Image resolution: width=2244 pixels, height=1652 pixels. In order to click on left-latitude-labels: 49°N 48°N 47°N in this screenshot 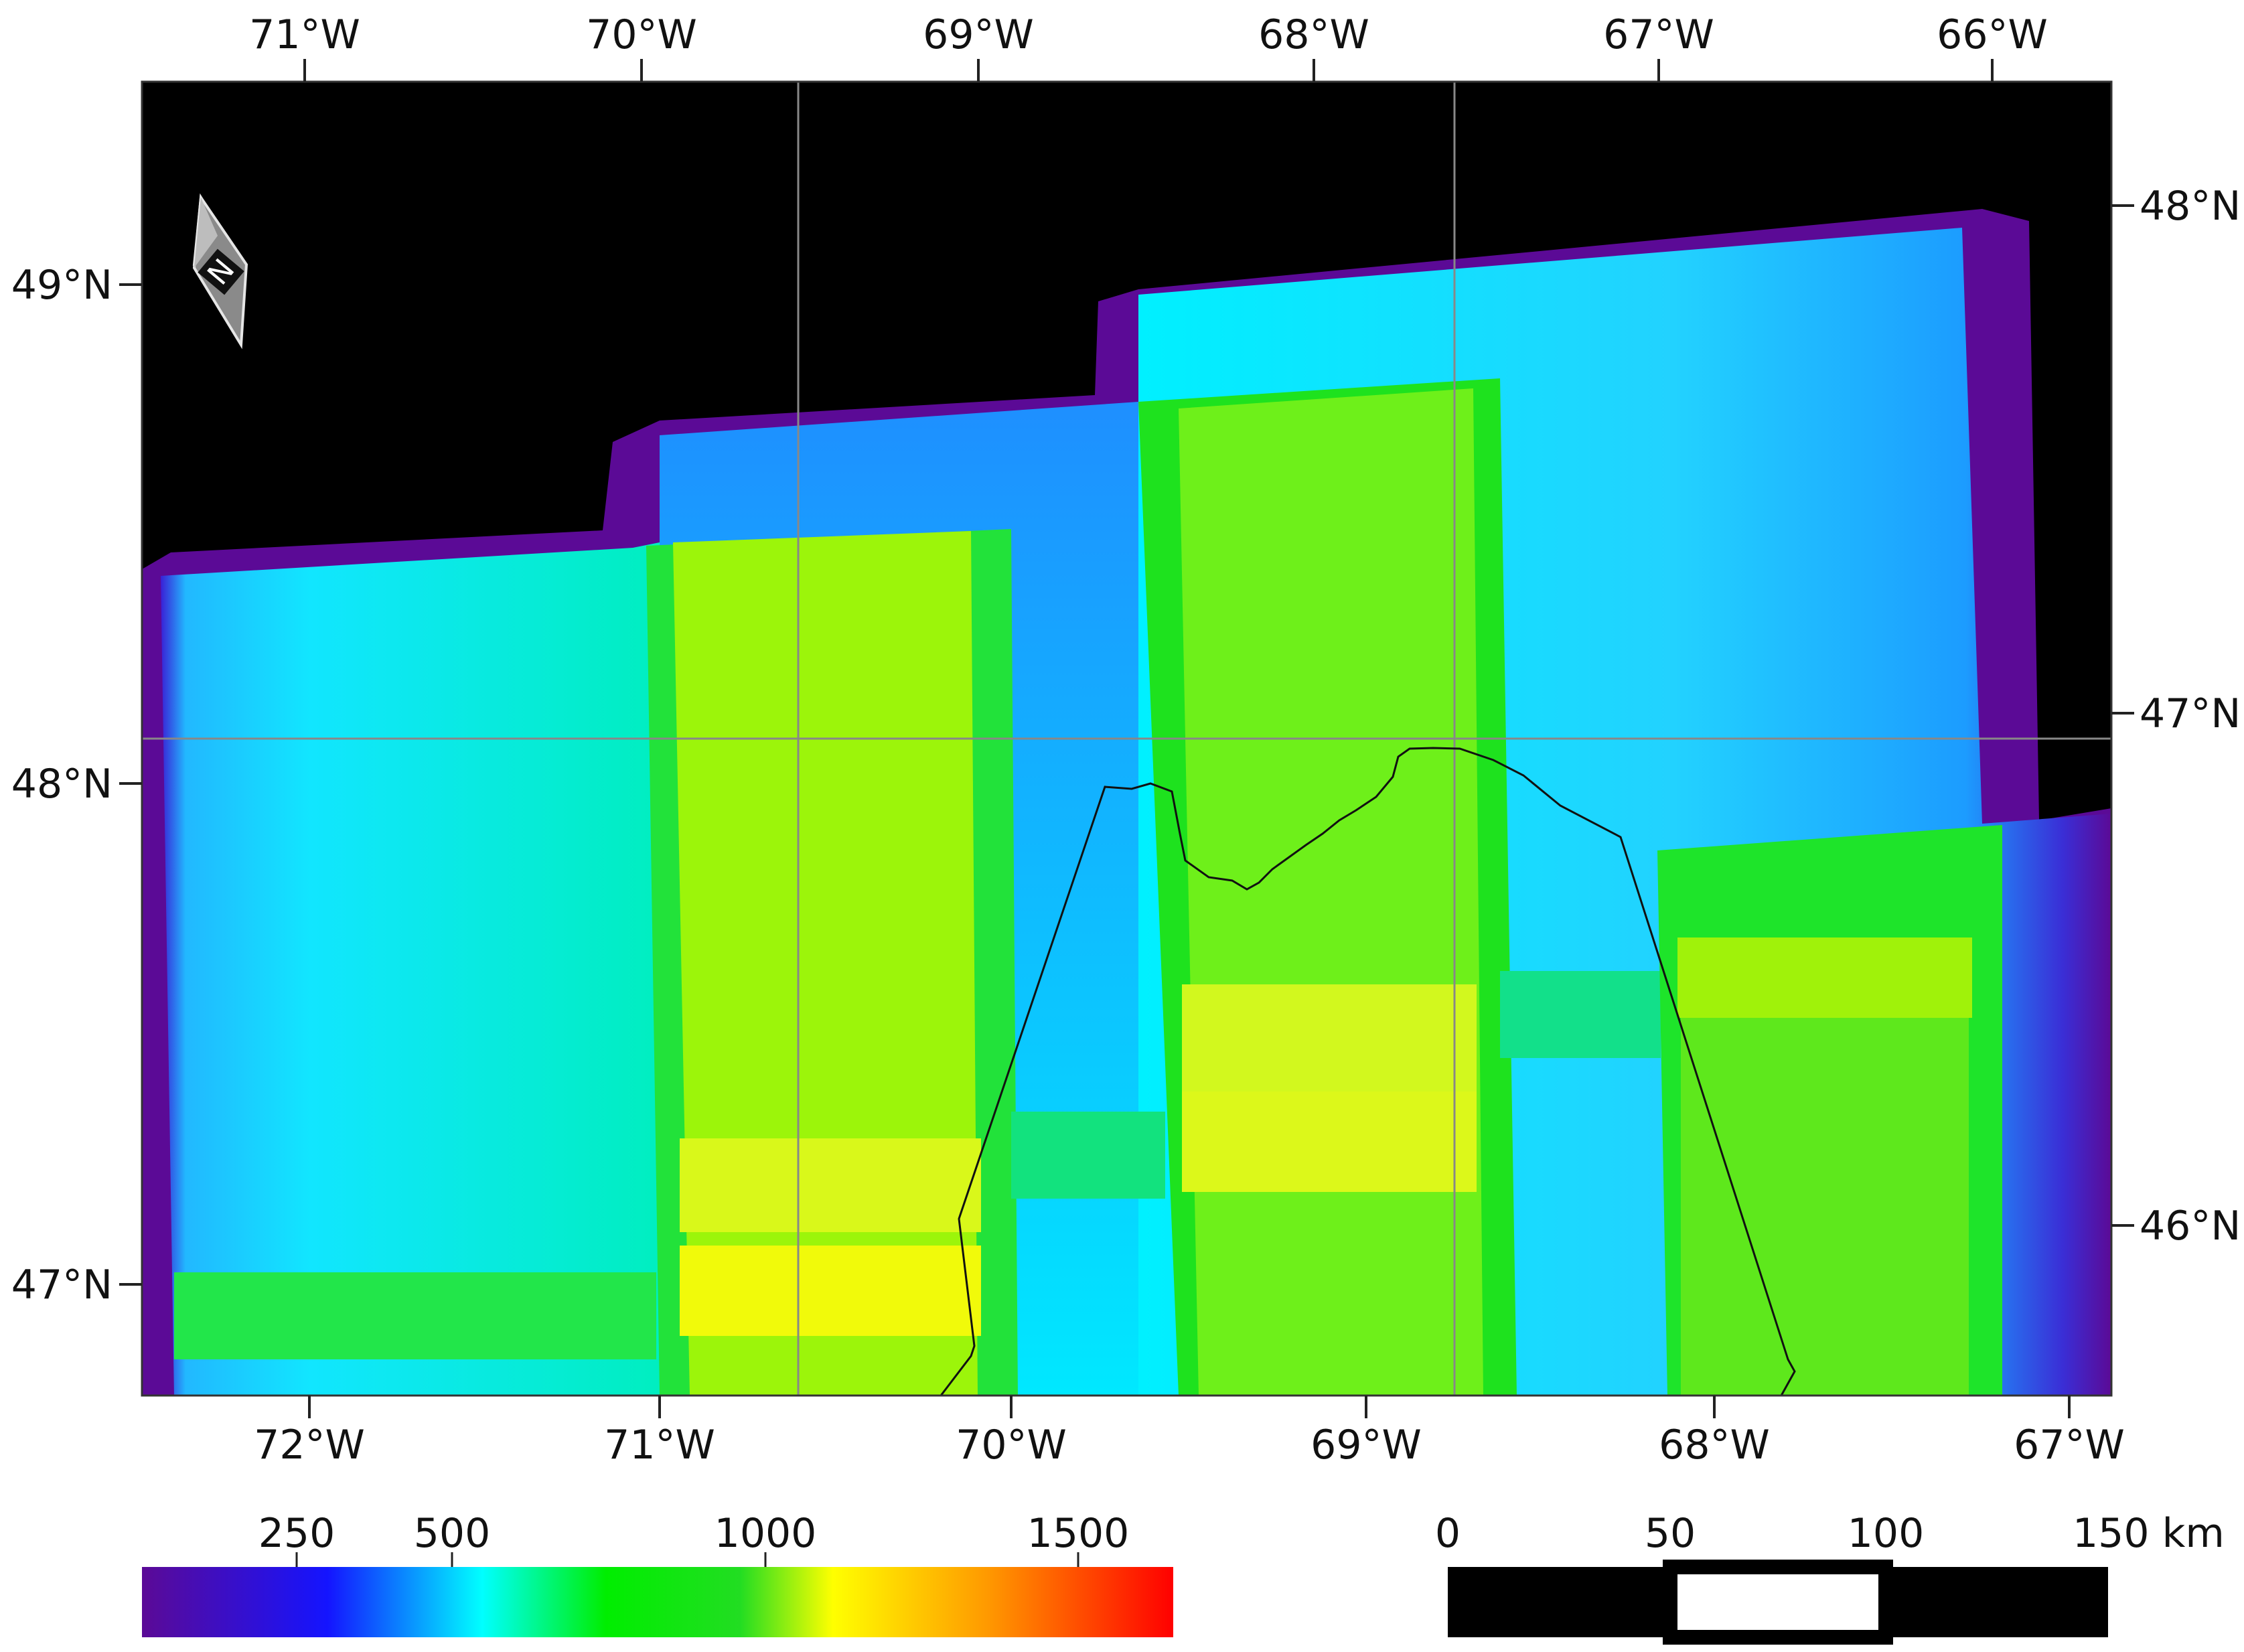, I will do `click(62, 785)`.